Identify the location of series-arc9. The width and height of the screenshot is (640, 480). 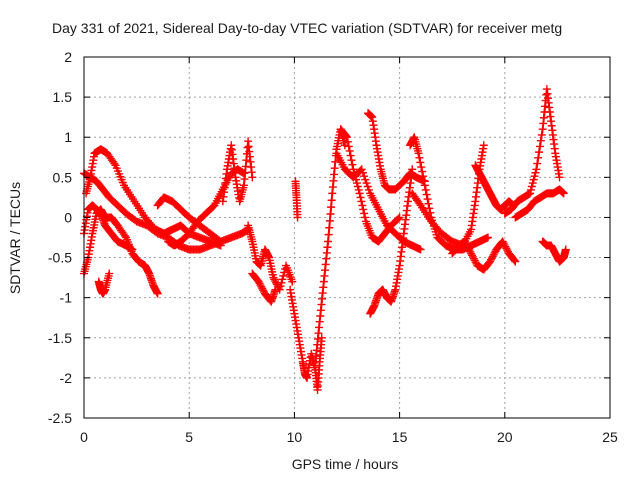
(270, 257).